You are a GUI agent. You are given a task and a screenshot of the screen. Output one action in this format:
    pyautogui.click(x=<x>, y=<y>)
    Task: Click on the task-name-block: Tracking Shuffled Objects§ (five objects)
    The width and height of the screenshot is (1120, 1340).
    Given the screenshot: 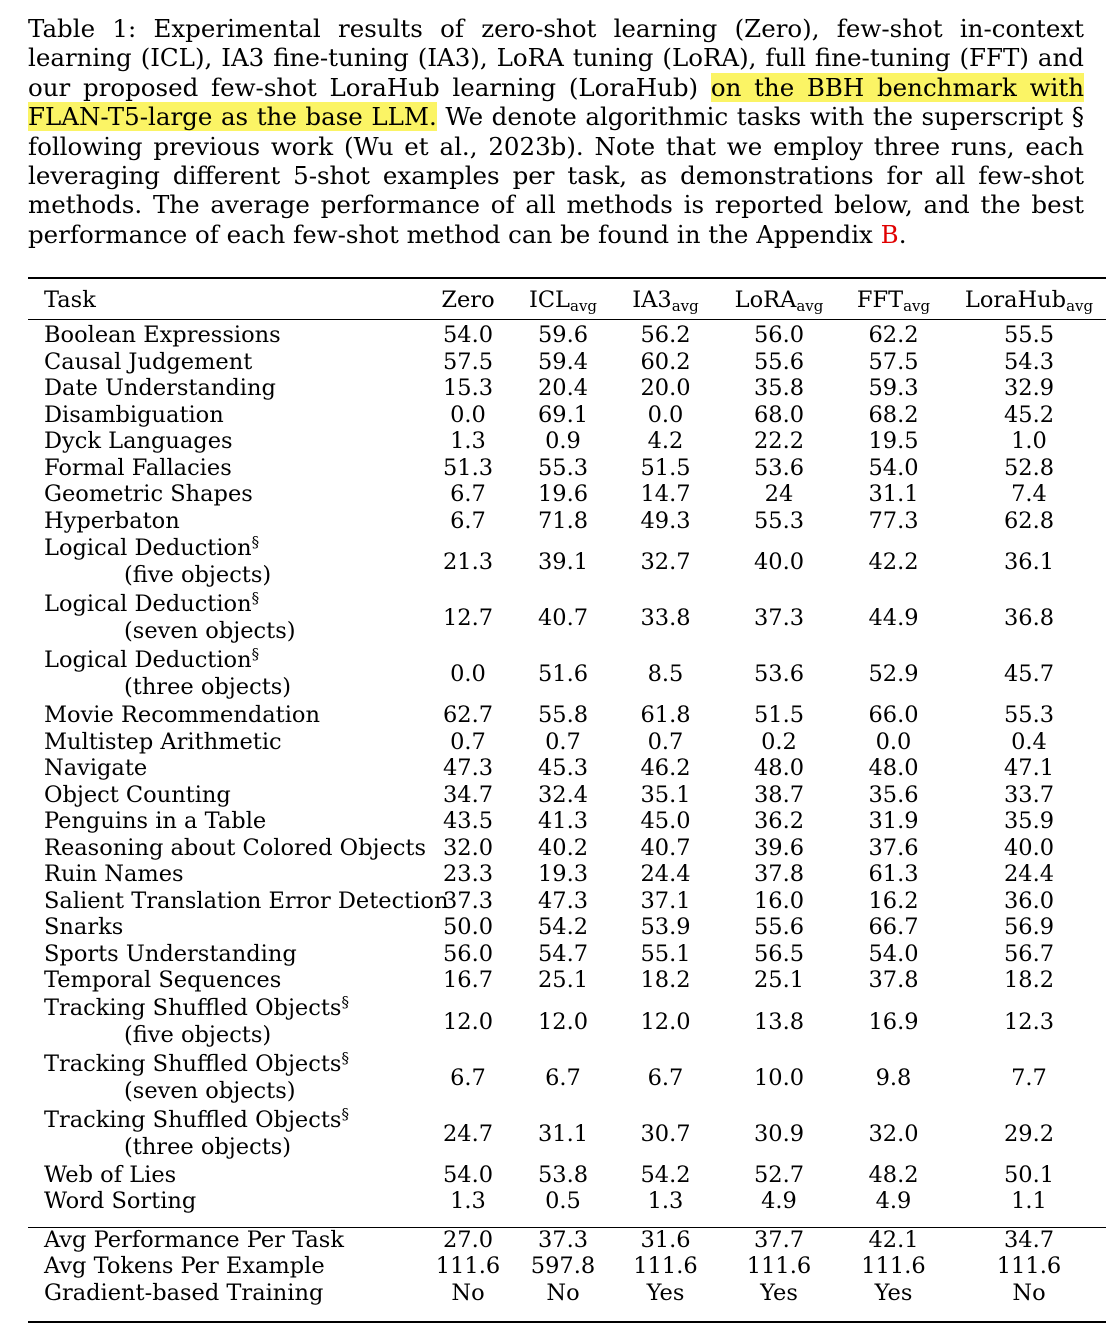 What is the action you would take?
    pyautogui.click(x=231, y=1020)
    